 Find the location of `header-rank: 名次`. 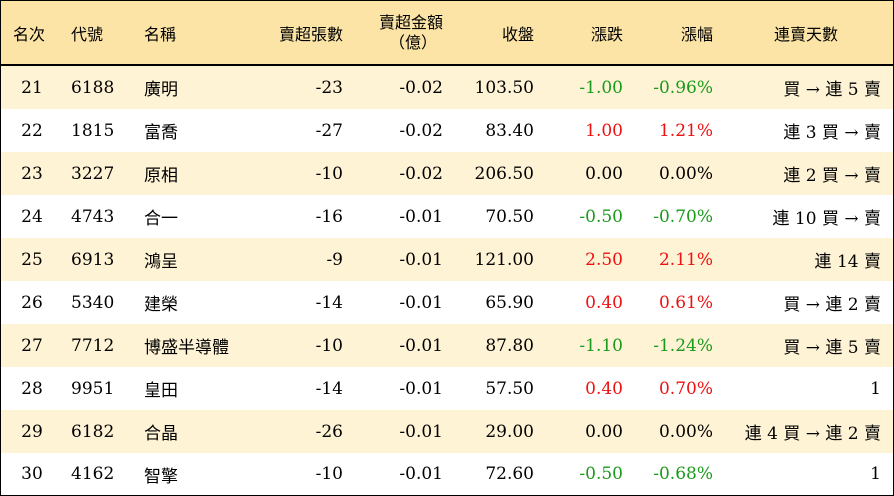

header-rank: 名次 is located at coordinates (29, 34).